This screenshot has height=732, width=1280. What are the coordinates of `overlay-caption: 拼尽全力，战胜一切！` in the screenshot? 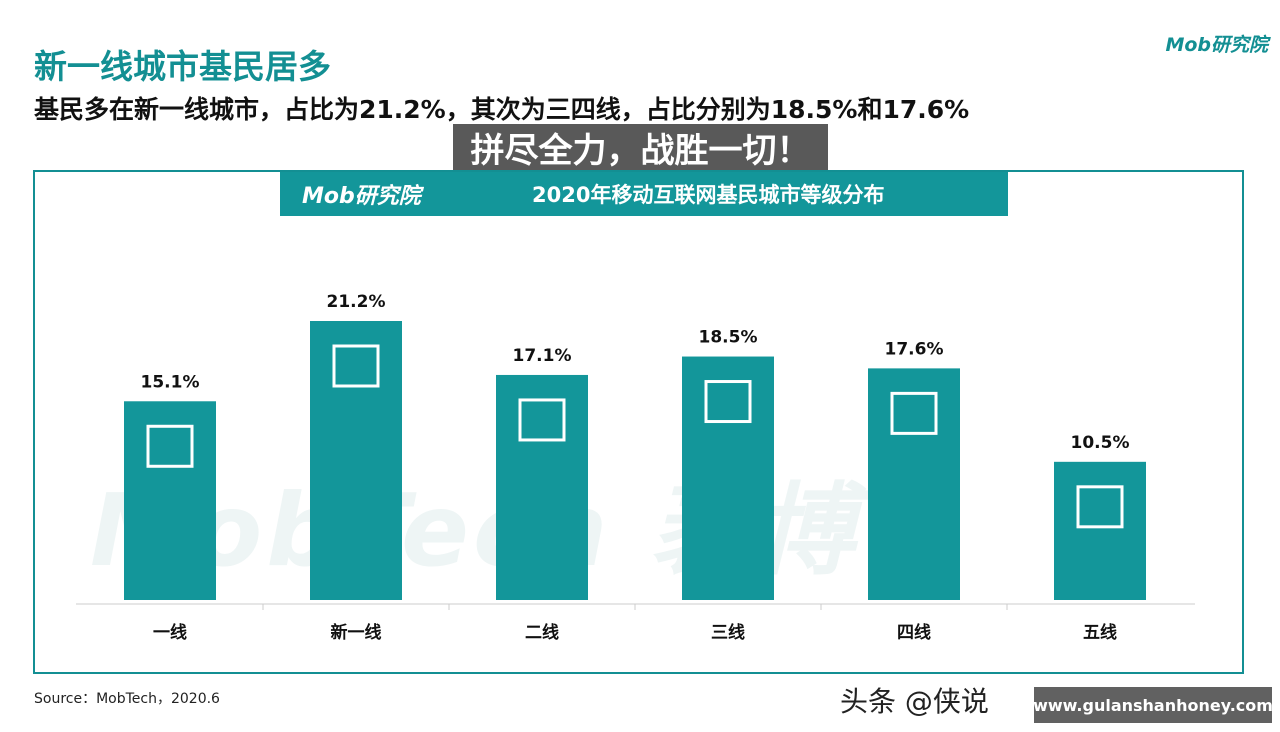 It's located at (640, 147).